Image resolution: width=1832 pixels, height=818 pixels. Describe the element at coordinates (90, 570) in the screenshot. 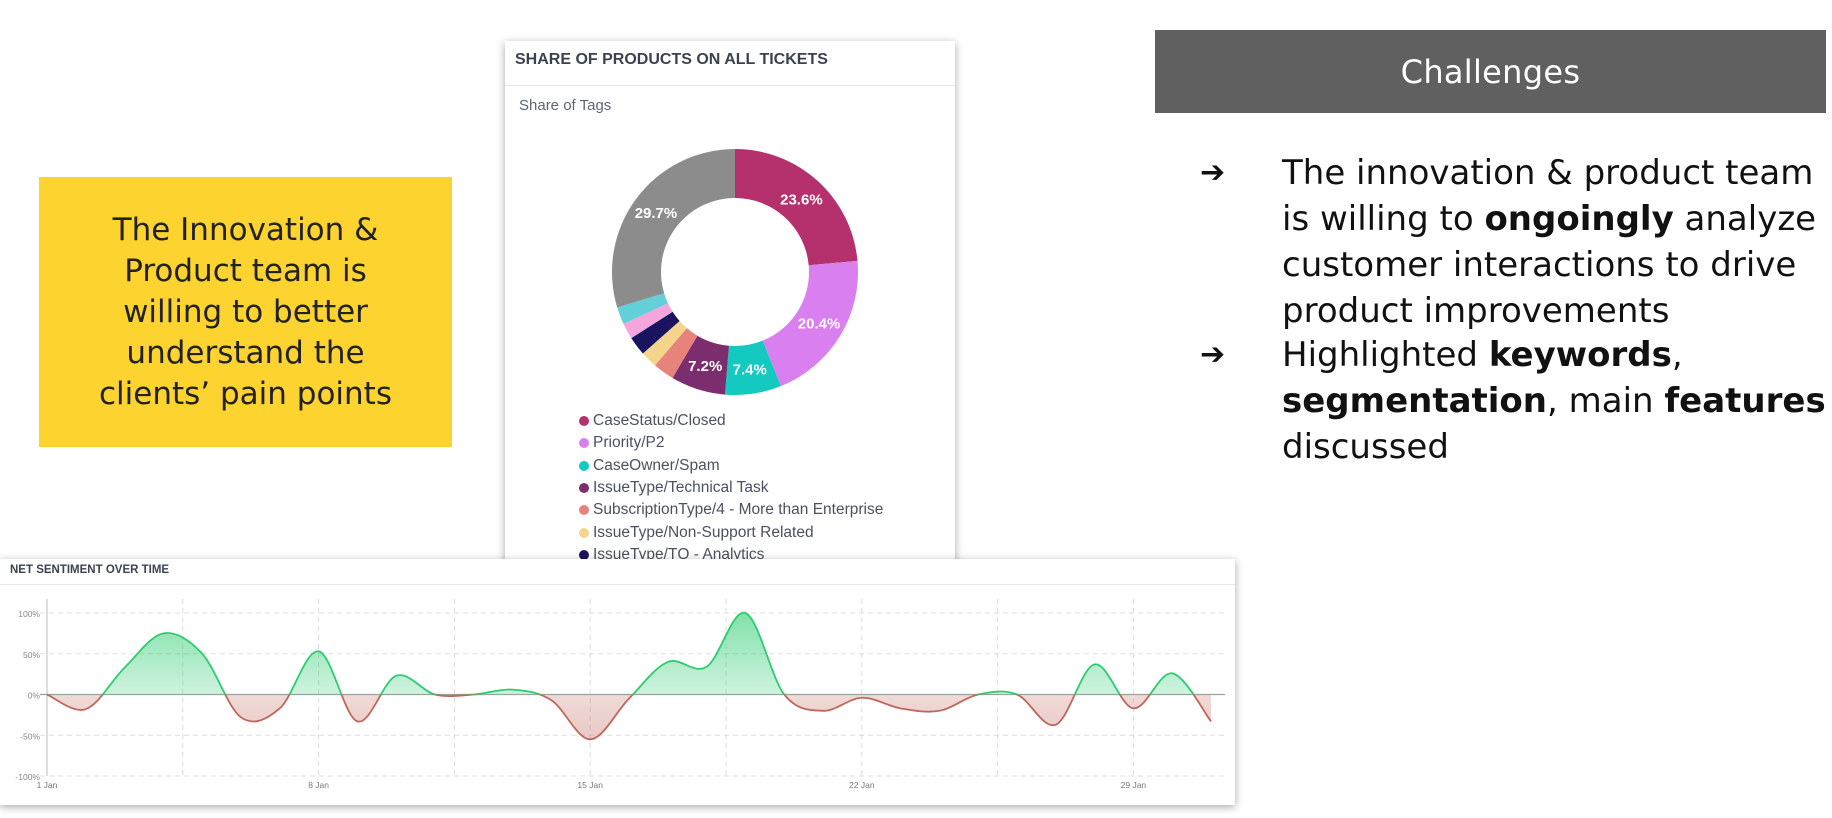

I see `card-title: NET SENTIMENT OVER TIME` at that location.